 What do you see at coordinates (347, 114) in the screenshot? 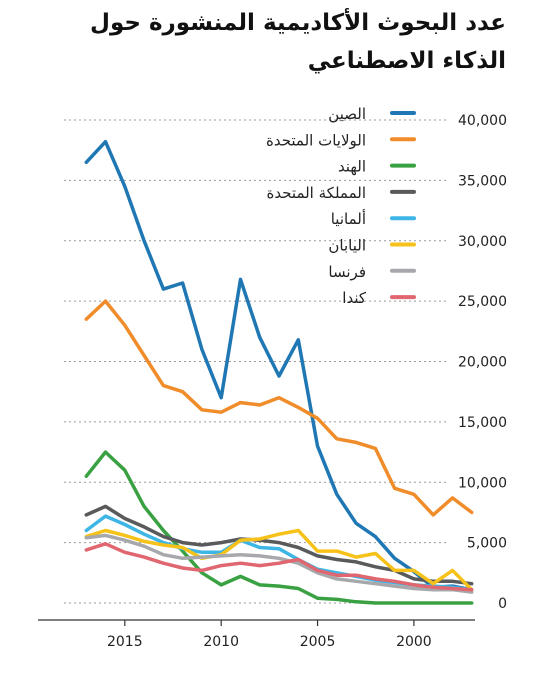
I see `legend-label: الصين` at bounding box center [347, 114].